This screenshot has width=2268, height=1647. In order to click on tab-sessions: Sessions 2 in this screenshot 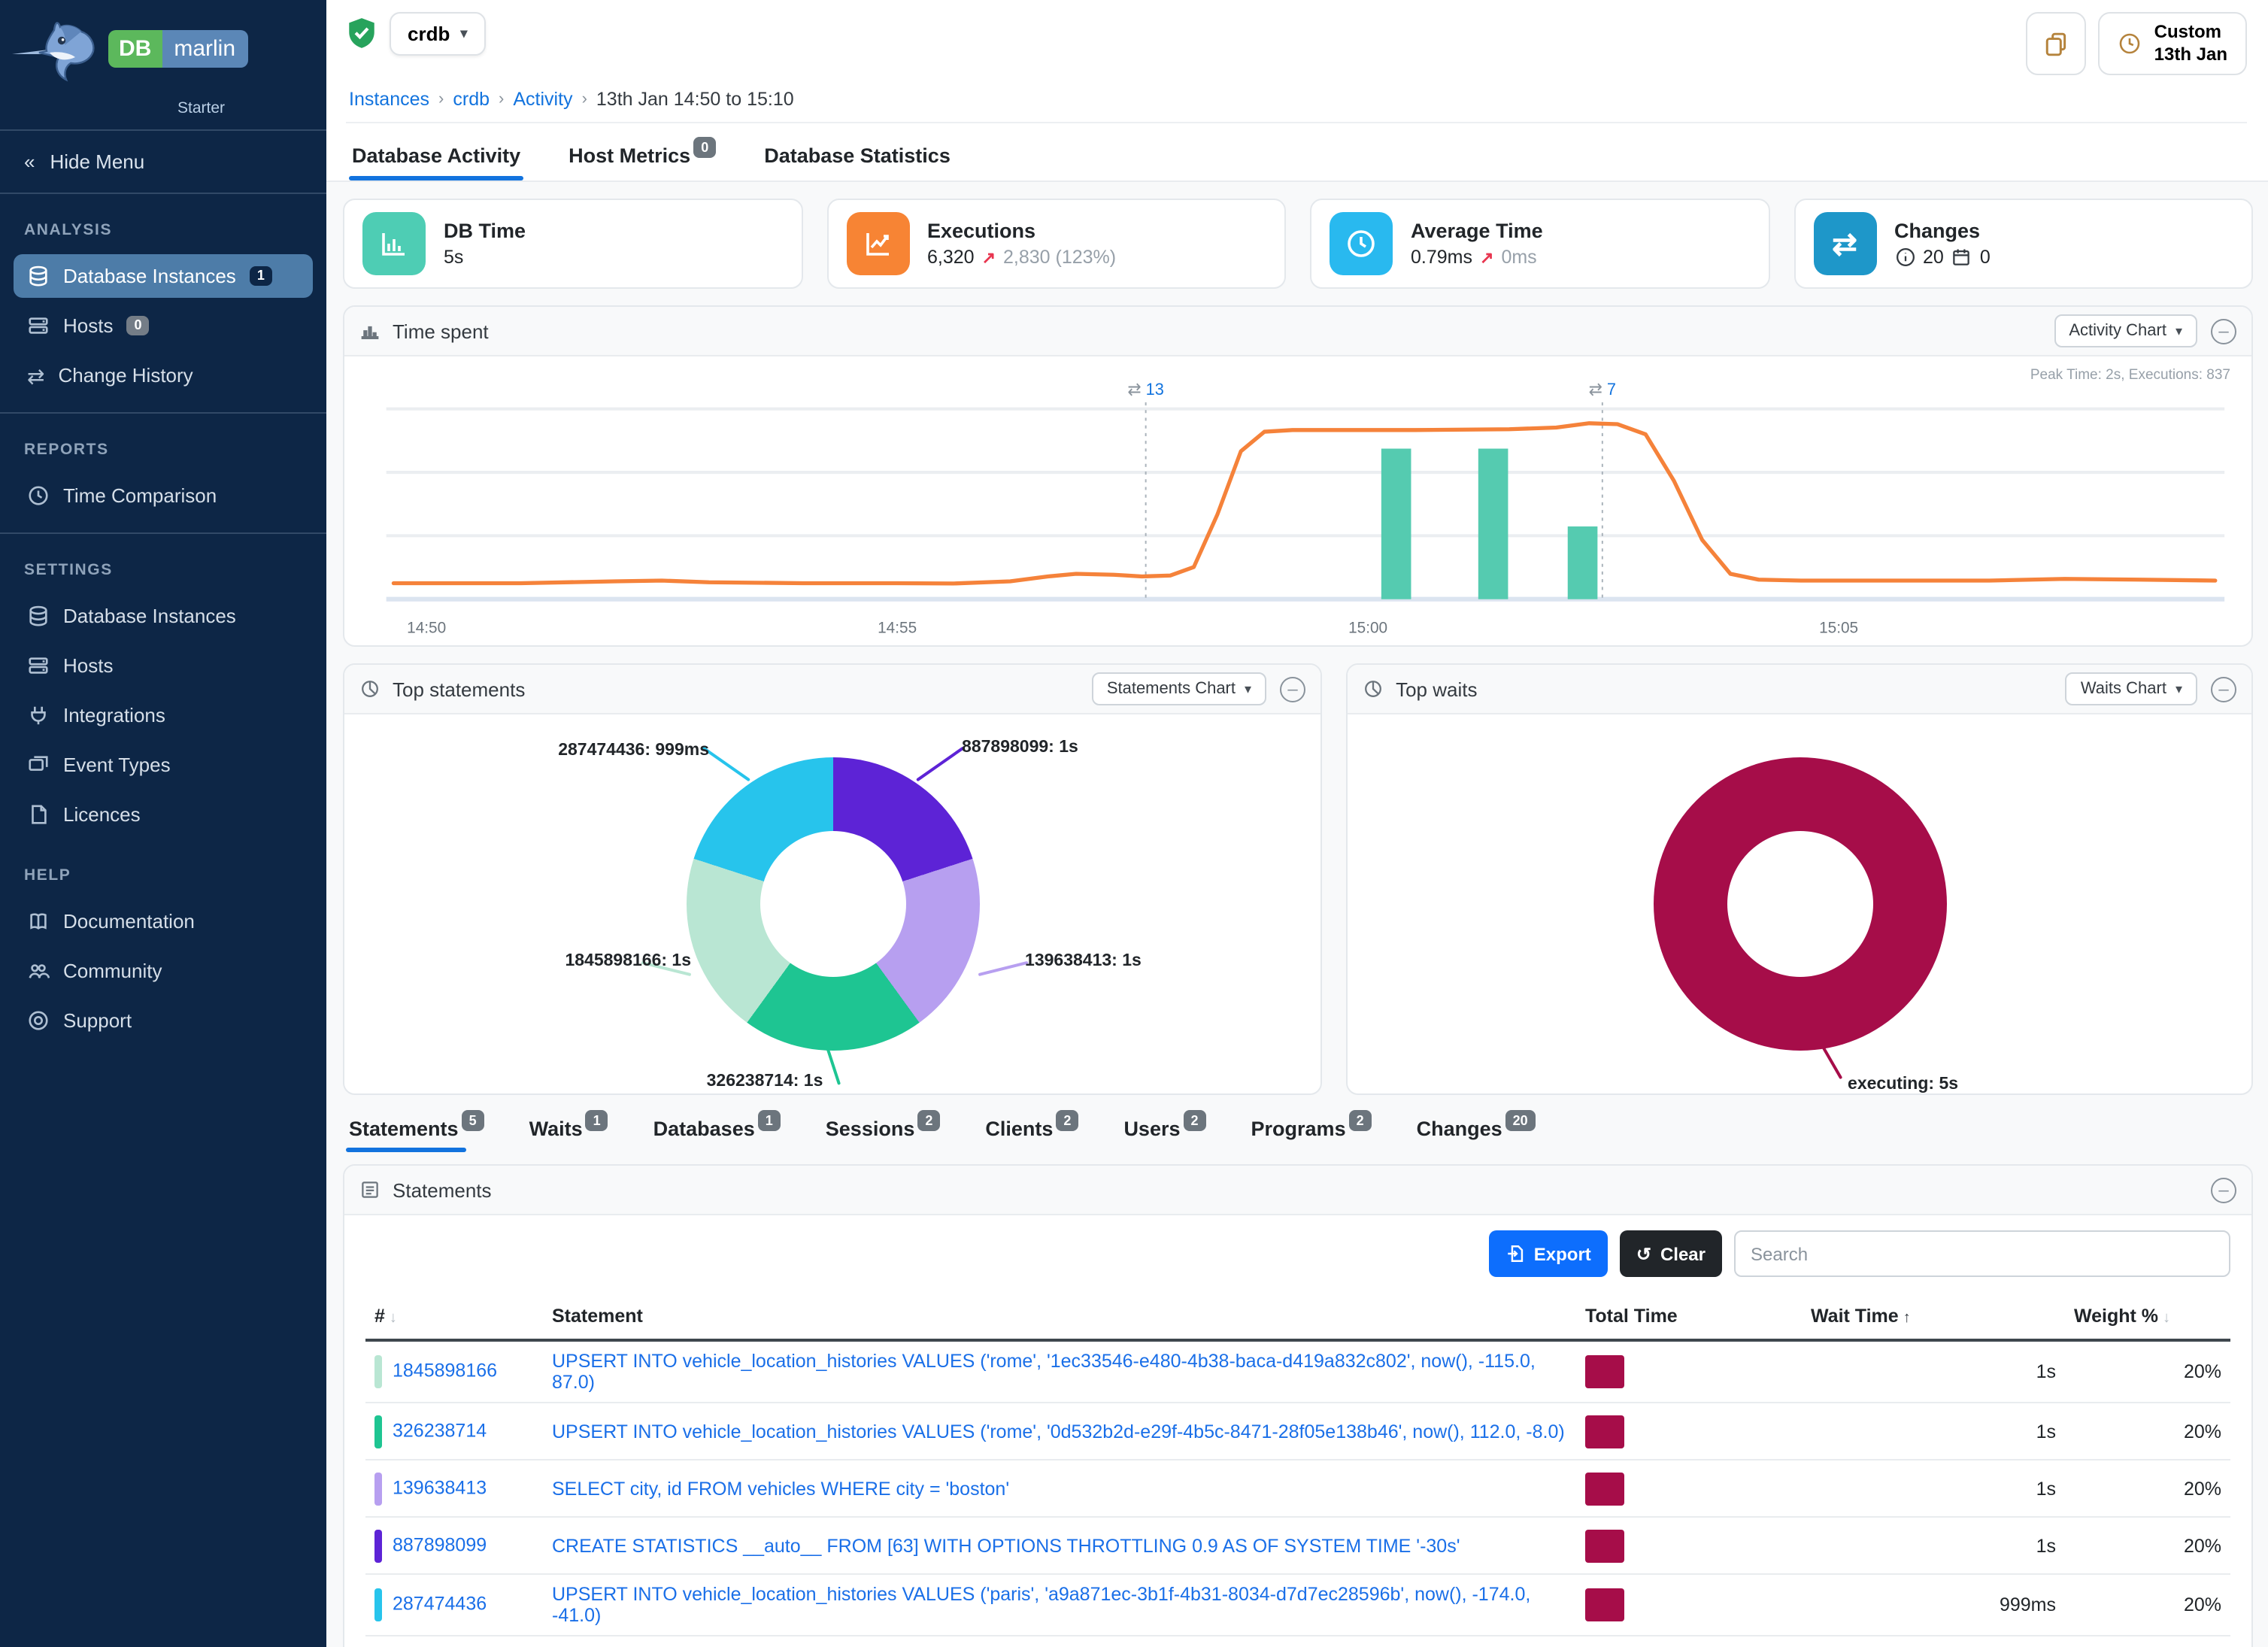, I will do `click(884, 1131)`.